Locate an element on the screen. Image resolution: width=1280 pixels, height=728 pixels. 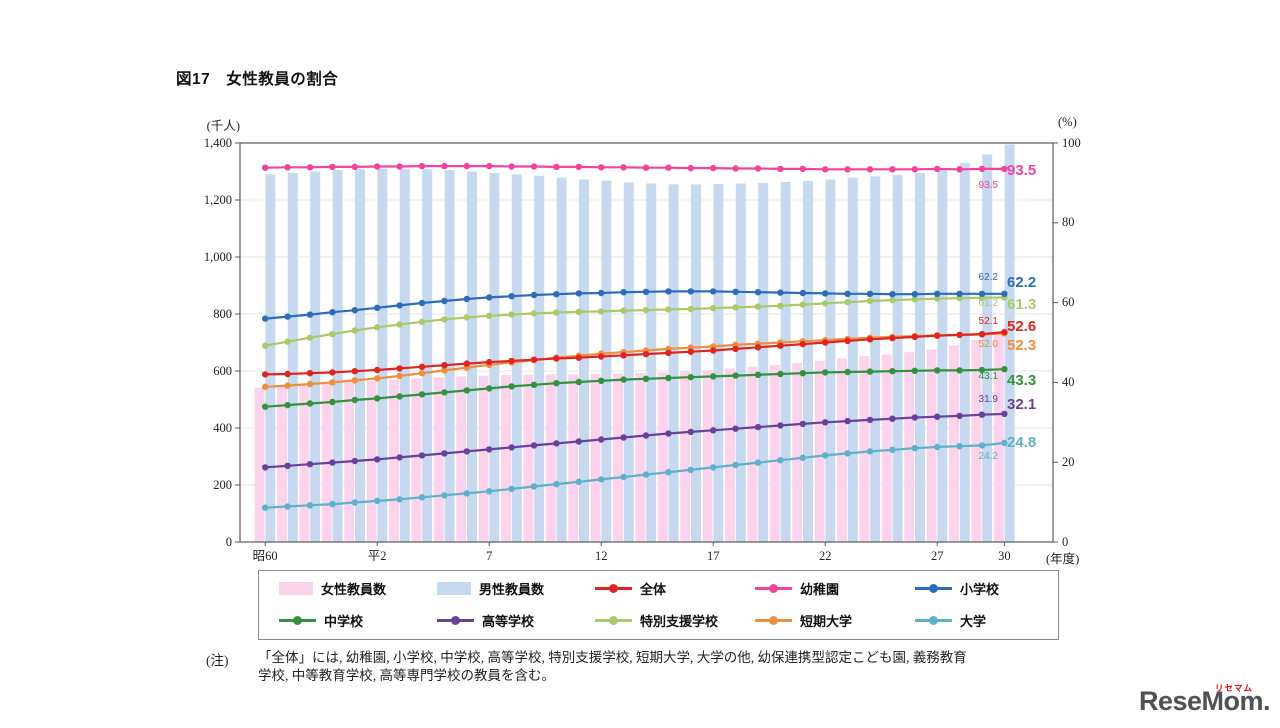
end-label-daigaku: 24.8 is located at coordinates (1022, 442).